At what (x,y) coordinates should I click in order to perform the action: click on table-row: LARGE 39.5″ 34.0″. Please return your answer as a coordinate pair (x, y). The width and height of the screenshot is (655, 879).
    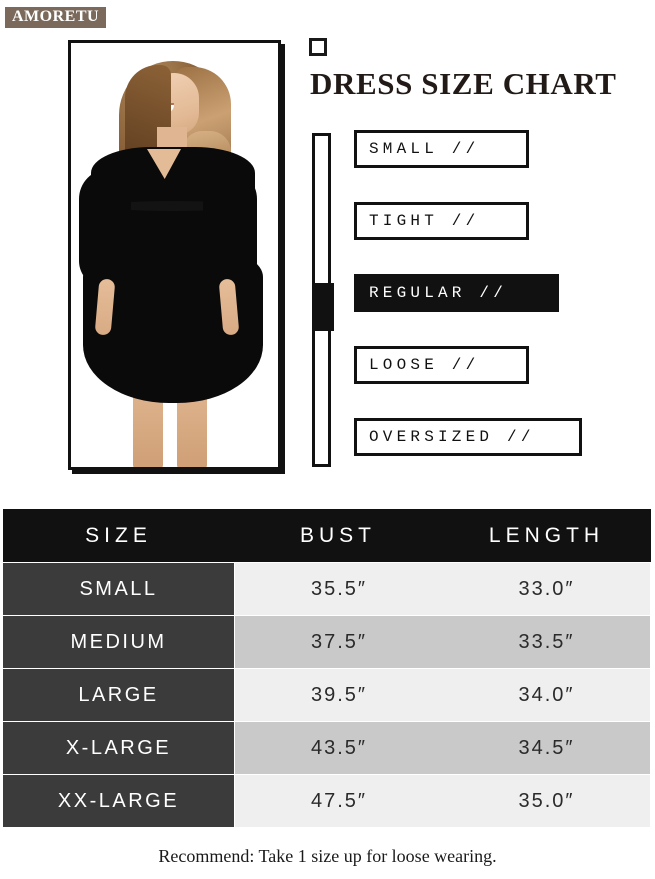
    Looking at the image, I should click on (327, 695).